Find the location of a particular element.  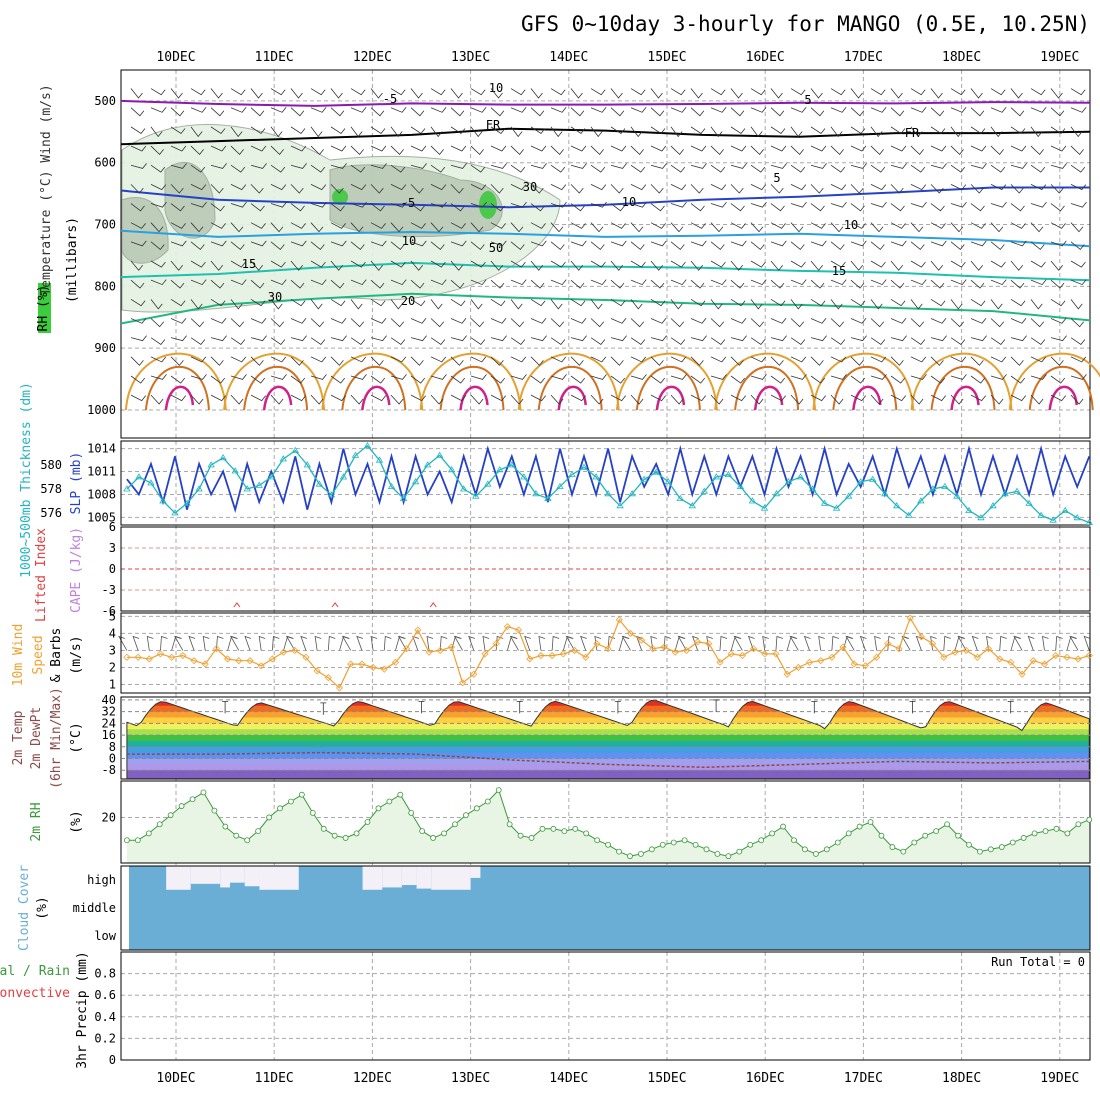

temp-axis-label-1: 2m Temp is located at coordinates (18, 737).